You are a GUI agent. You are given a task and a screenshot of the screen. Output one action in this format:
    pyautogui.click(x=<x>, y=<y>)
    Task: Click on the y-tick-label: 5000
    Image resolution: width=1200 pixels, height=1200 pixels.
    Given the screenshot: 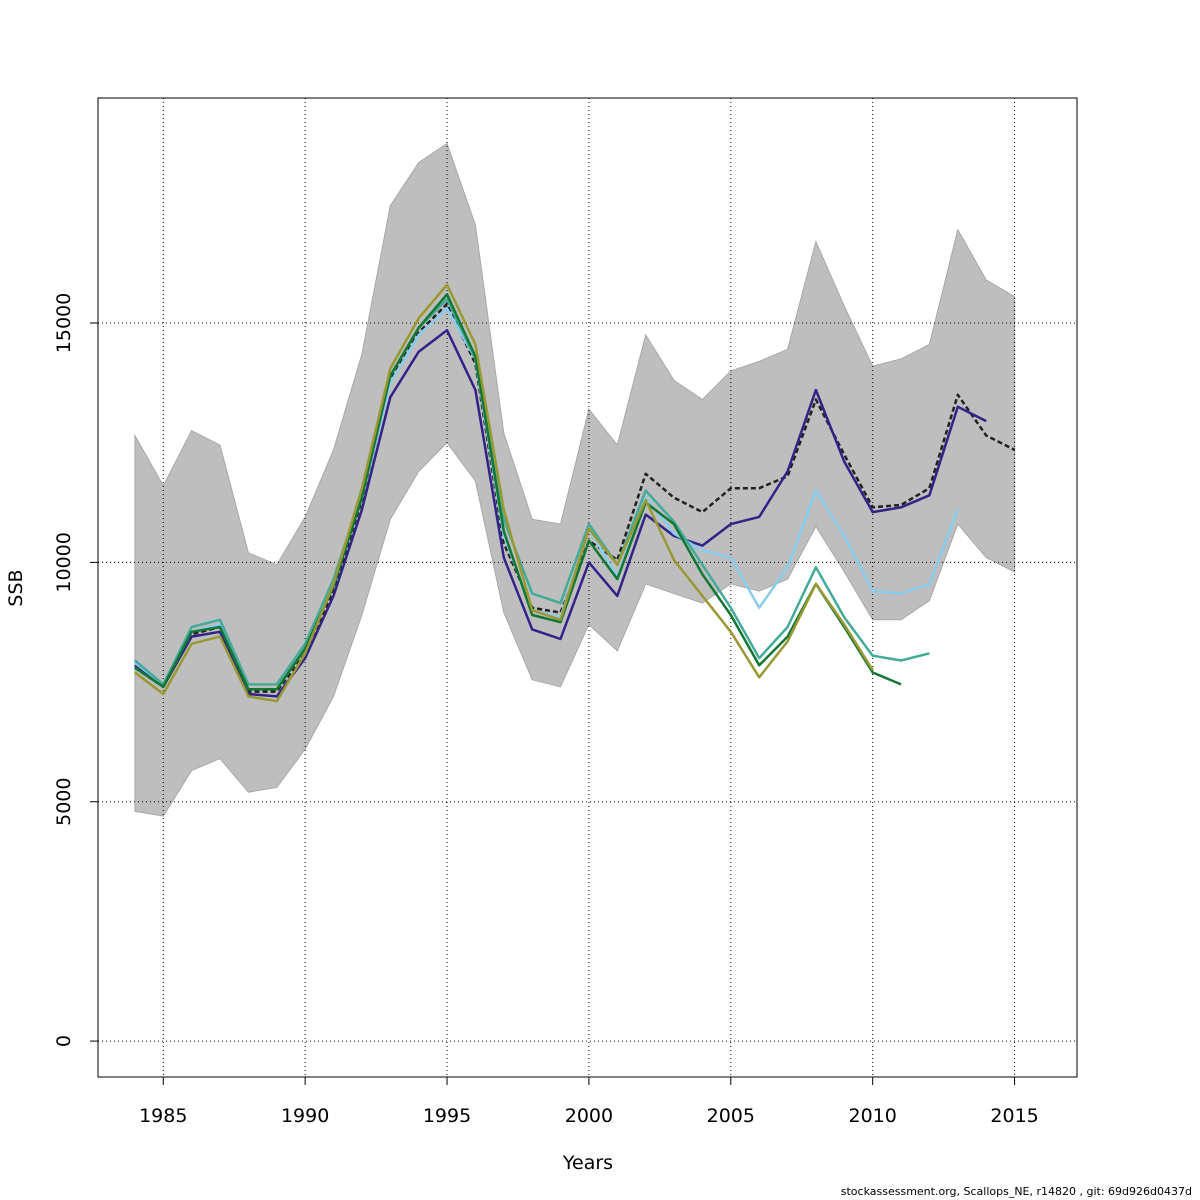 What is the action you would take?
    pyautogui.click(x=64, y=802)
    